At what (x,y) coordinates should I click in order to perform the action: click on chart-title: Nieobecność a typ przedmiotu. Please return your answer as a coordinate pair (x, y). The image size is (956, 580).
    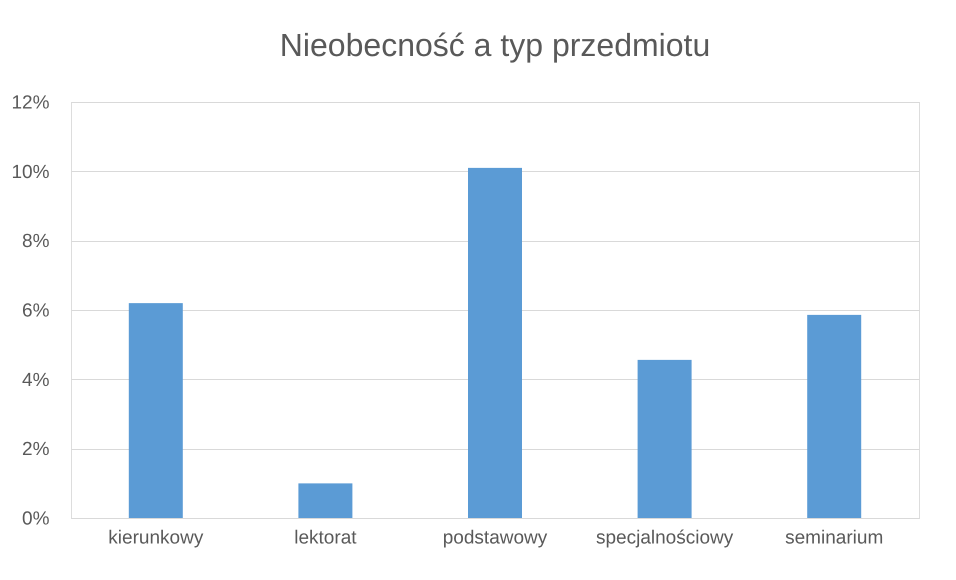
    Looking at the image, I should click on (495, 45).